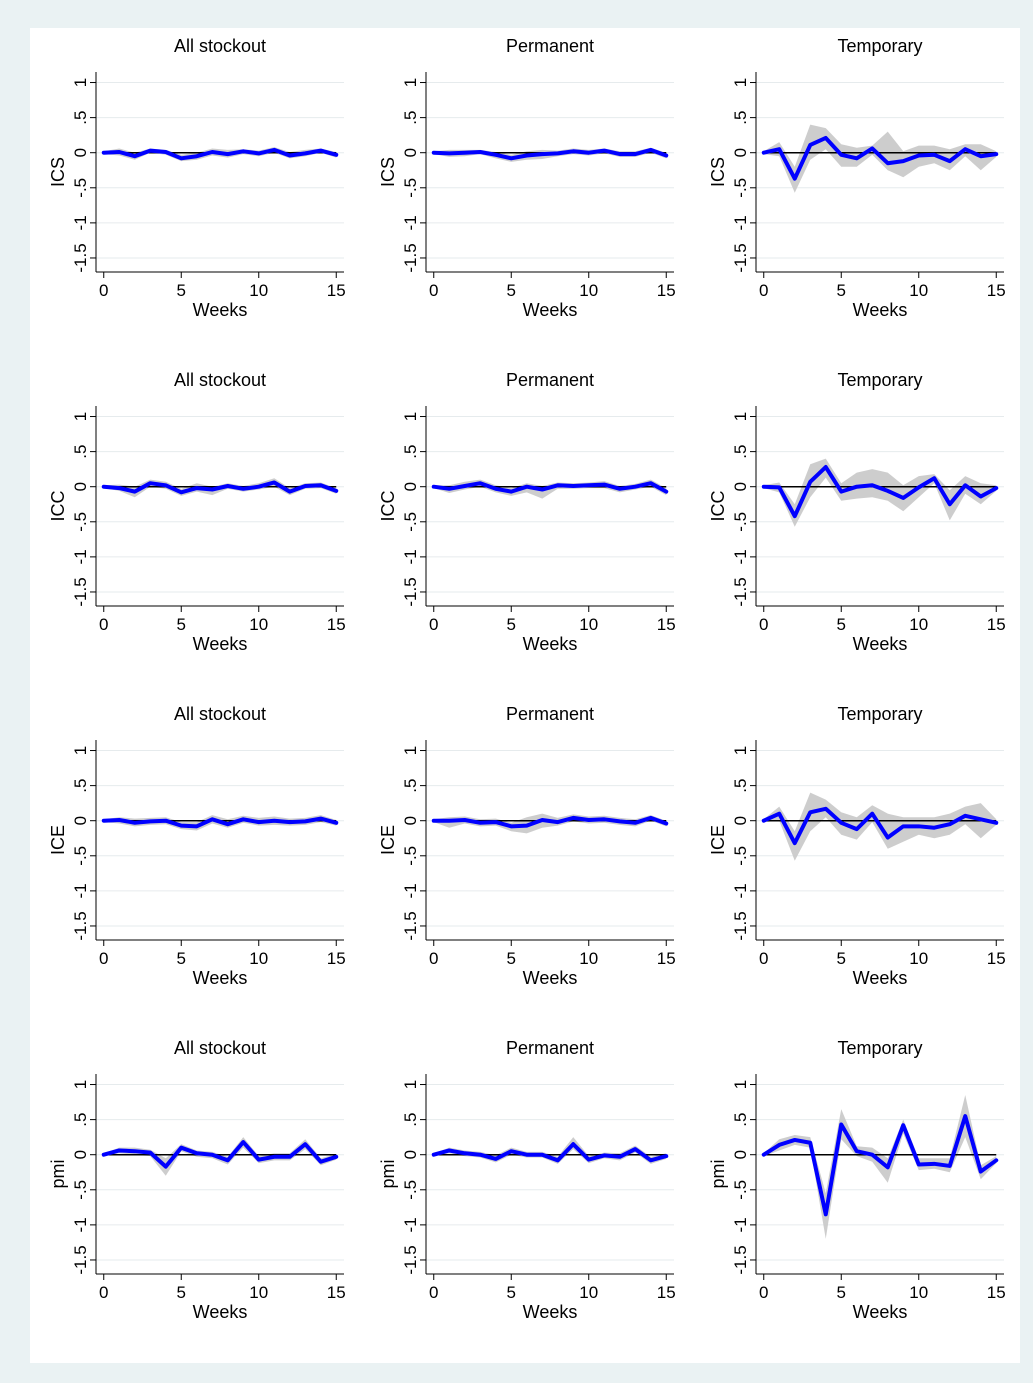 The width and height of the screenshot is (1033, 1383). I want to click on confidence-band, so click(880, 492).